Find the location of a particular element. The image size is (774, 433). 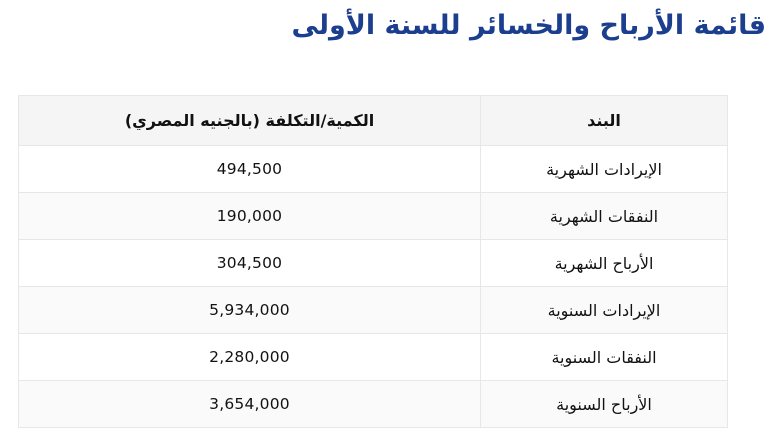

table-row: الإيرادات الشهرية 494,500 is located at coordinates (373, 169).